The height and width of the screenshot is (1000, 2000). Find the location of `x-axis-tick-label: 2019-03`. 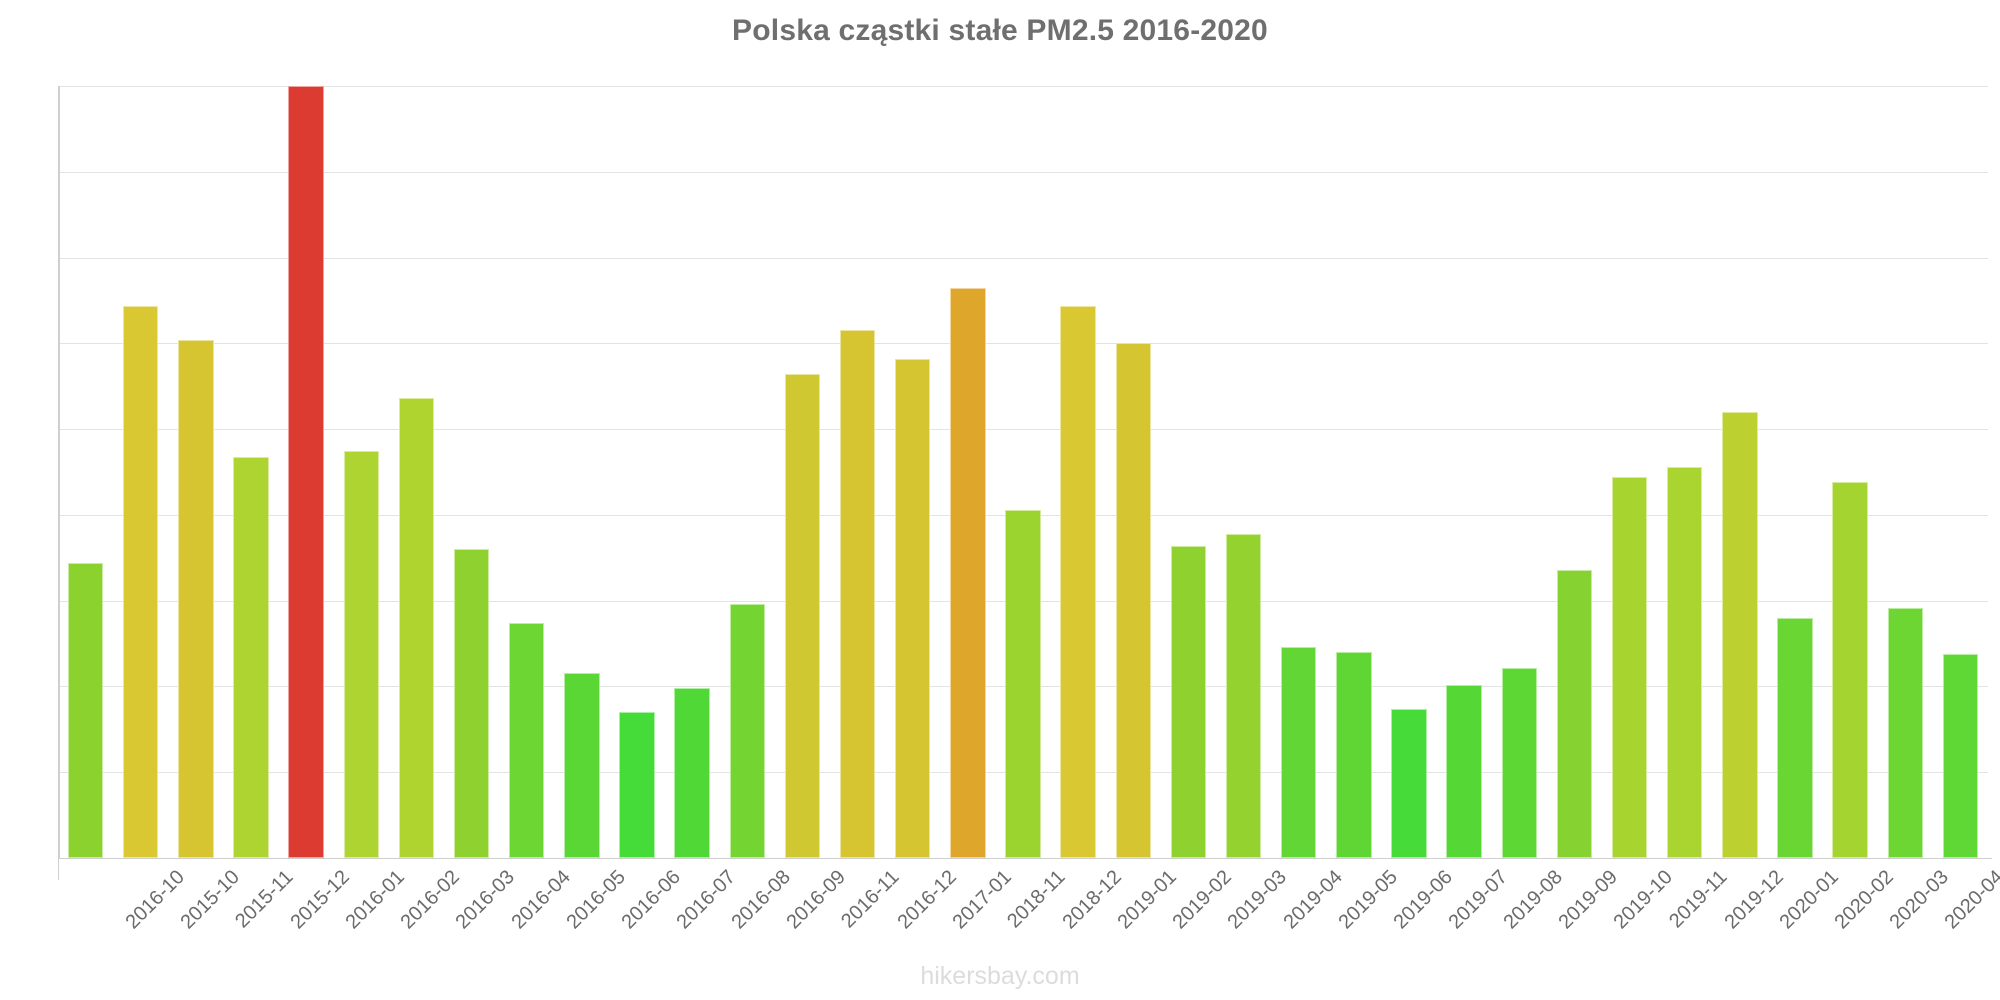

x-axis-tick-label: 2019-03 is located at coordinates (1257, 900).